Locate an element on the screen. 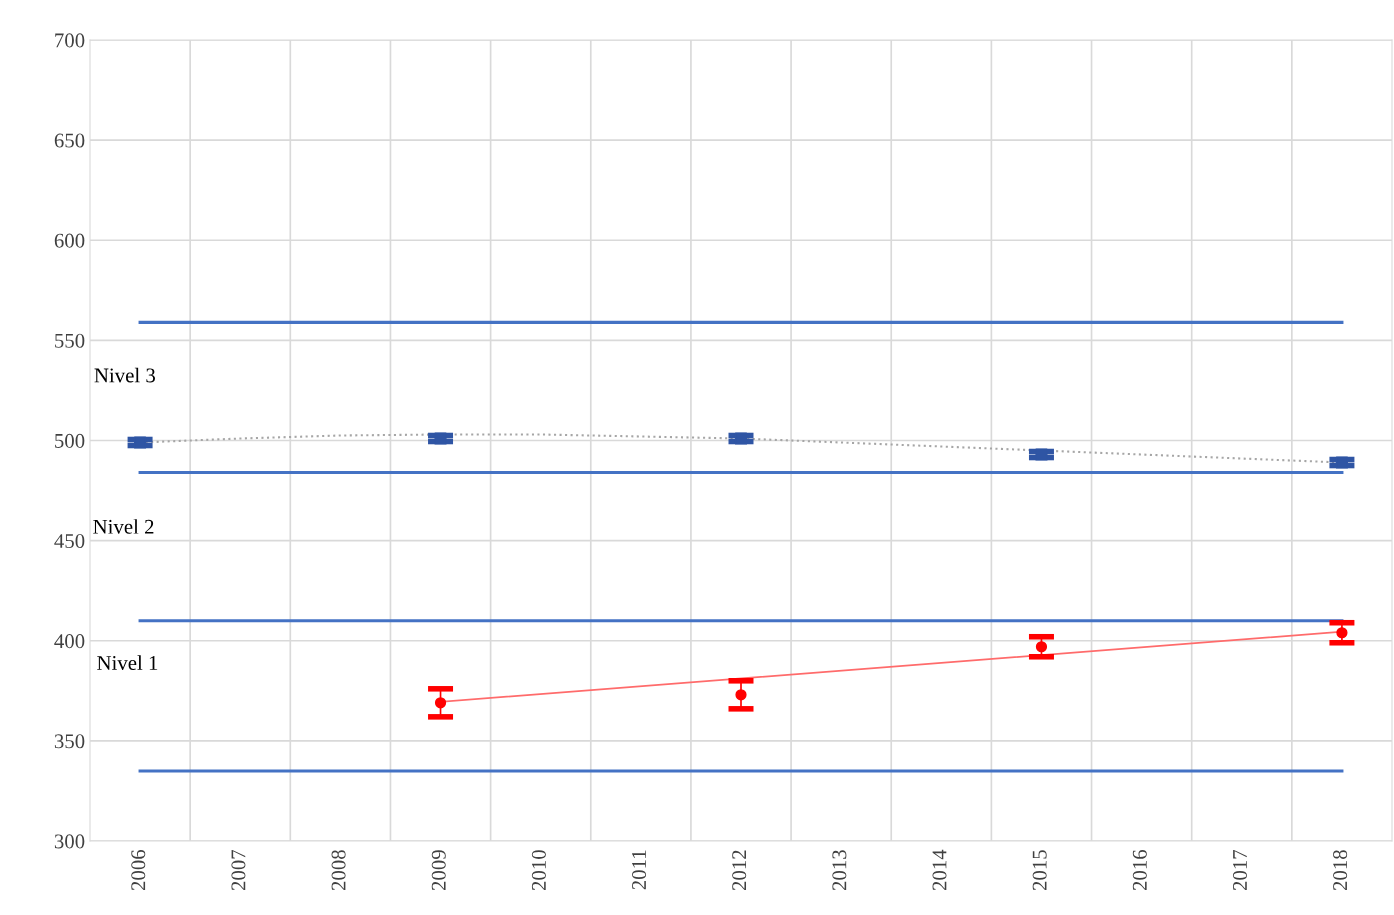  y-tick-label: 350 is located at coordinates (69, 741).